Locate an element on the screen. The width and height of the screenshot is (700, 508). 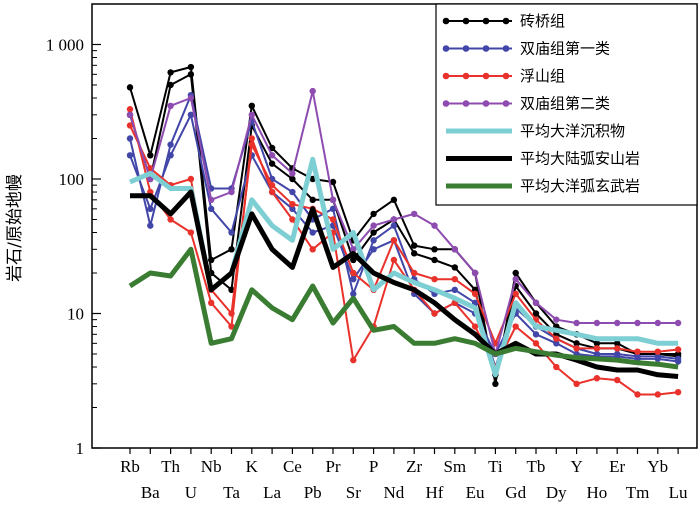
y-tick-label: 1 000 is located at coordinates (65, 44).